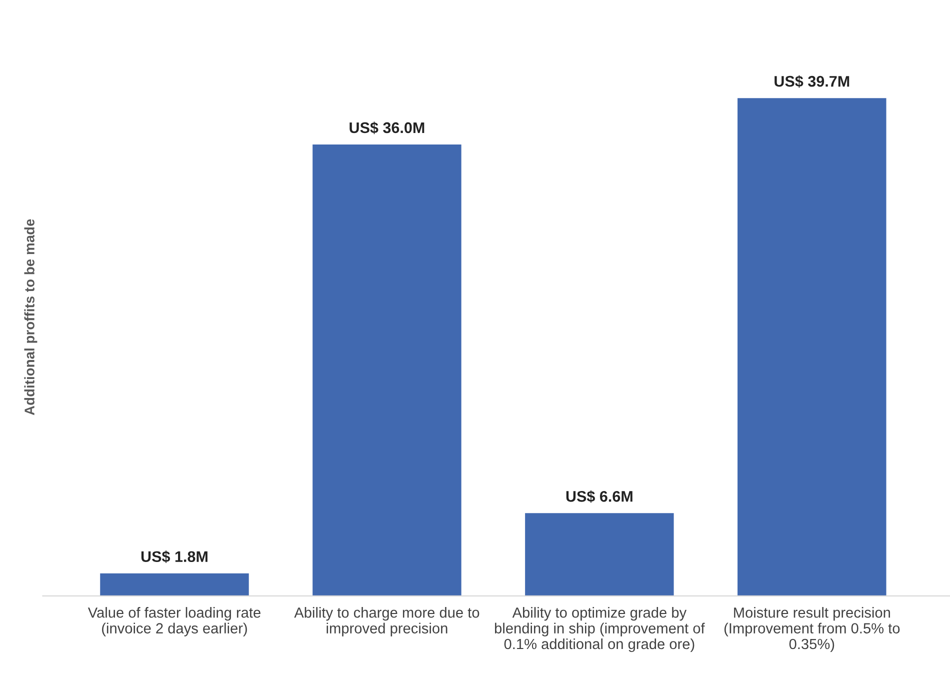  Describe the element at coordinates (599, 629) in the screenshot. I see `x-tick-label: Ability to optimize grade by blending in ship (improvement of 0.1% additional on grade ore)` at that location.